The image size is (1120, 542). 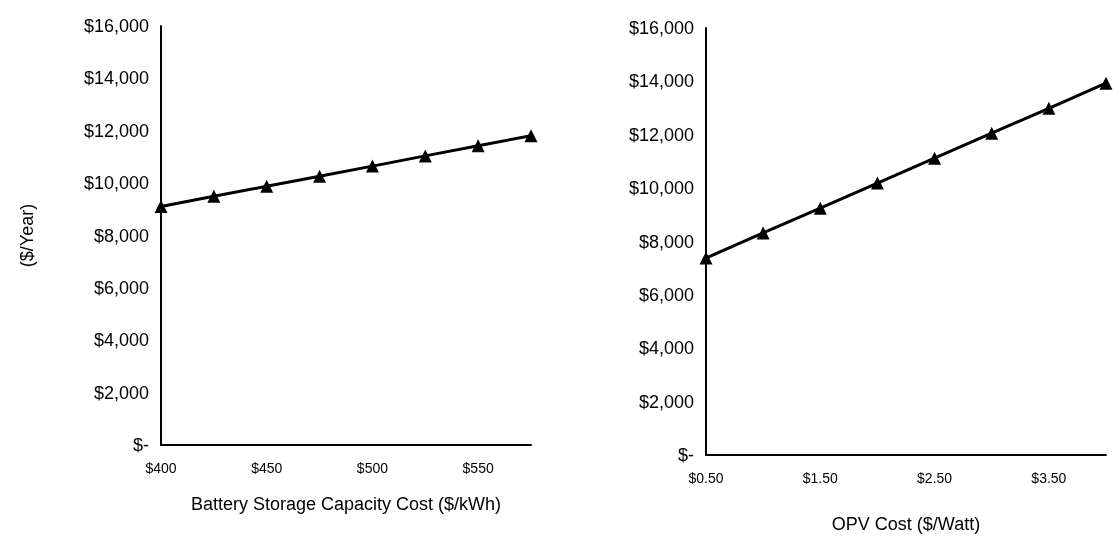 I want to click on x-tick-label: $450, so click(x=267, y=468).